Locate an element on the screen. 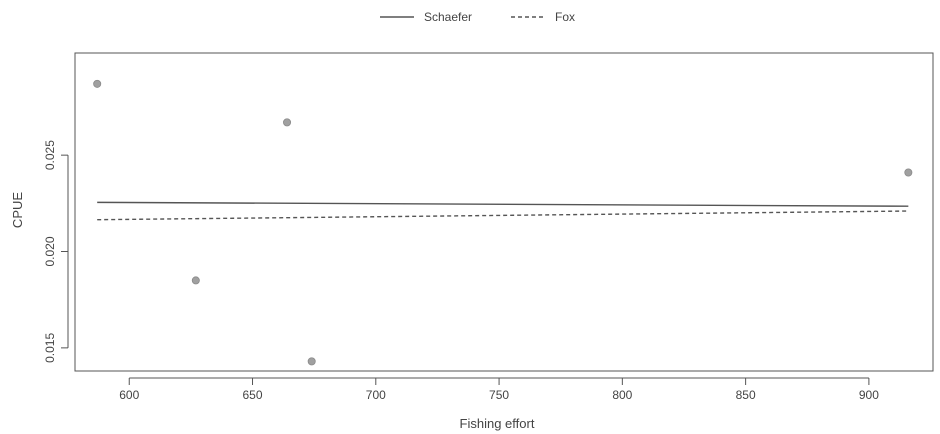  series-line-fox is located at coordinates (503, 215).